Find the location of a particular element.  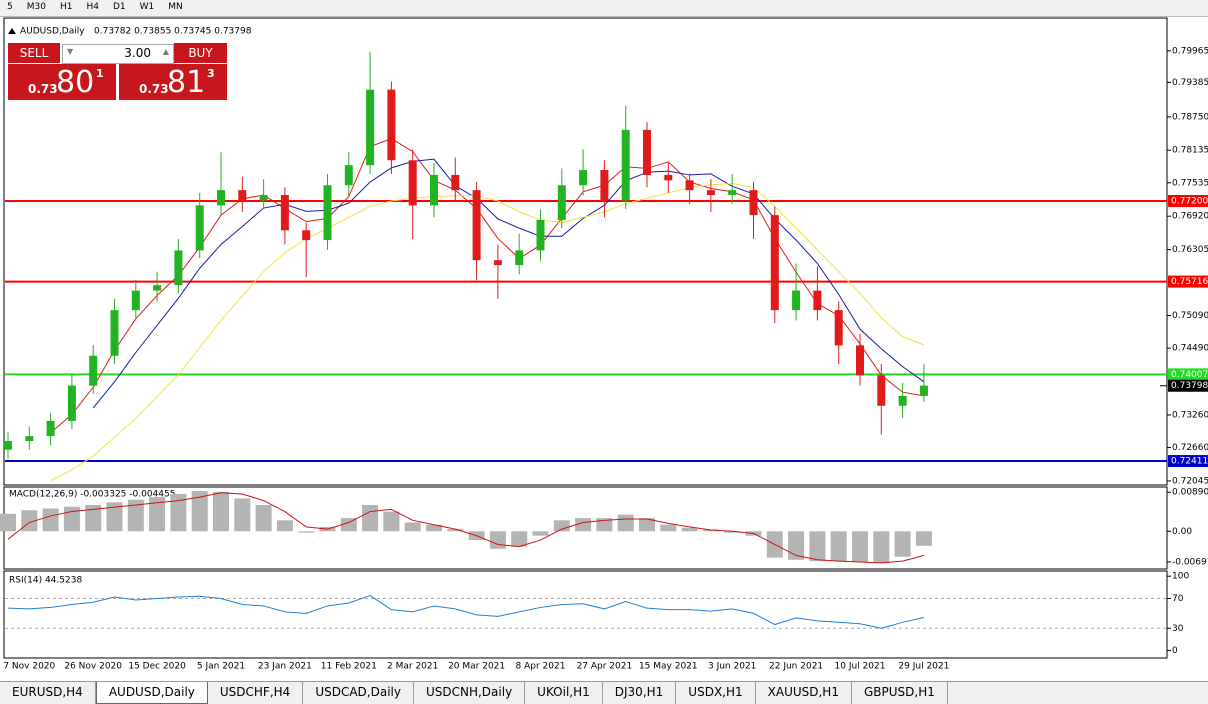

level-tag is located at coordinates (1188, 374).